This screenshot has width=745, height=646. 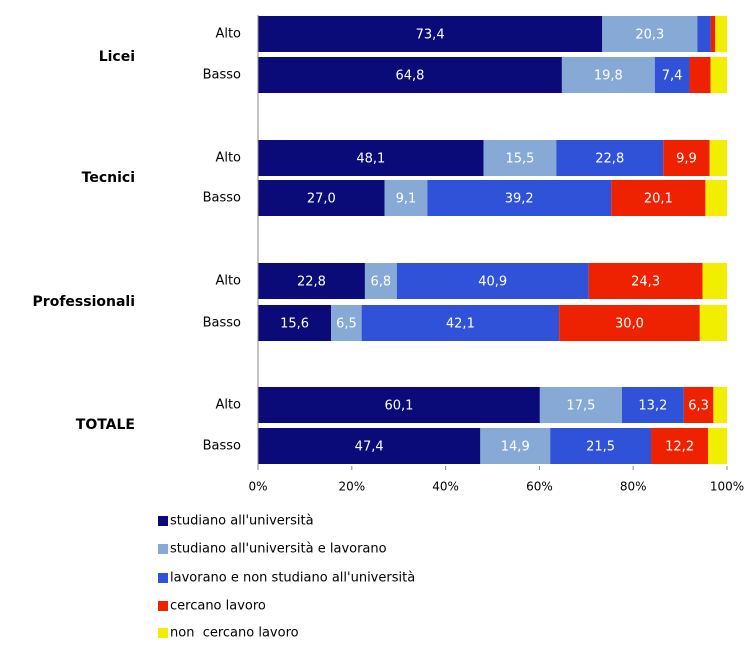 I want to click on data-label: 47,4, so click(x=369, y=447).